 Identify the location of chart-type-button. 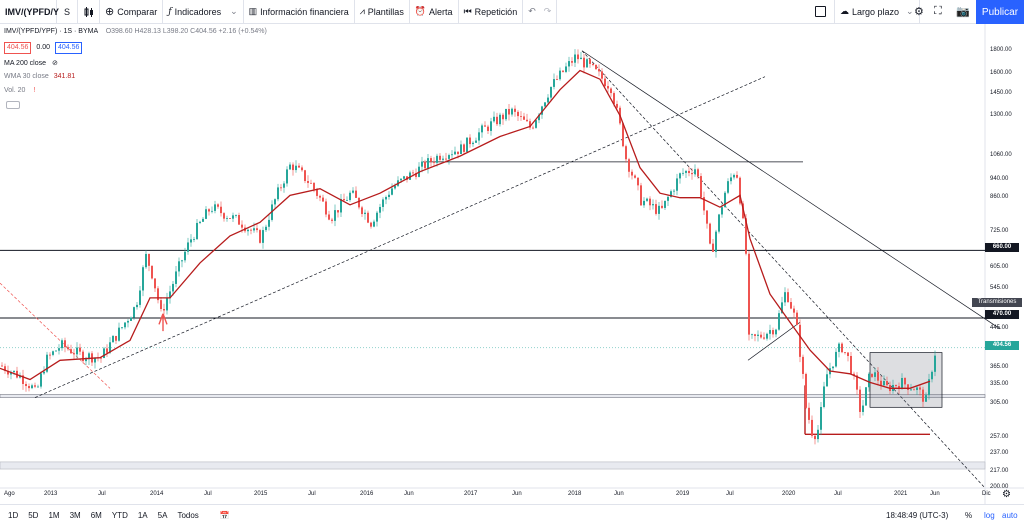
(89, 12).